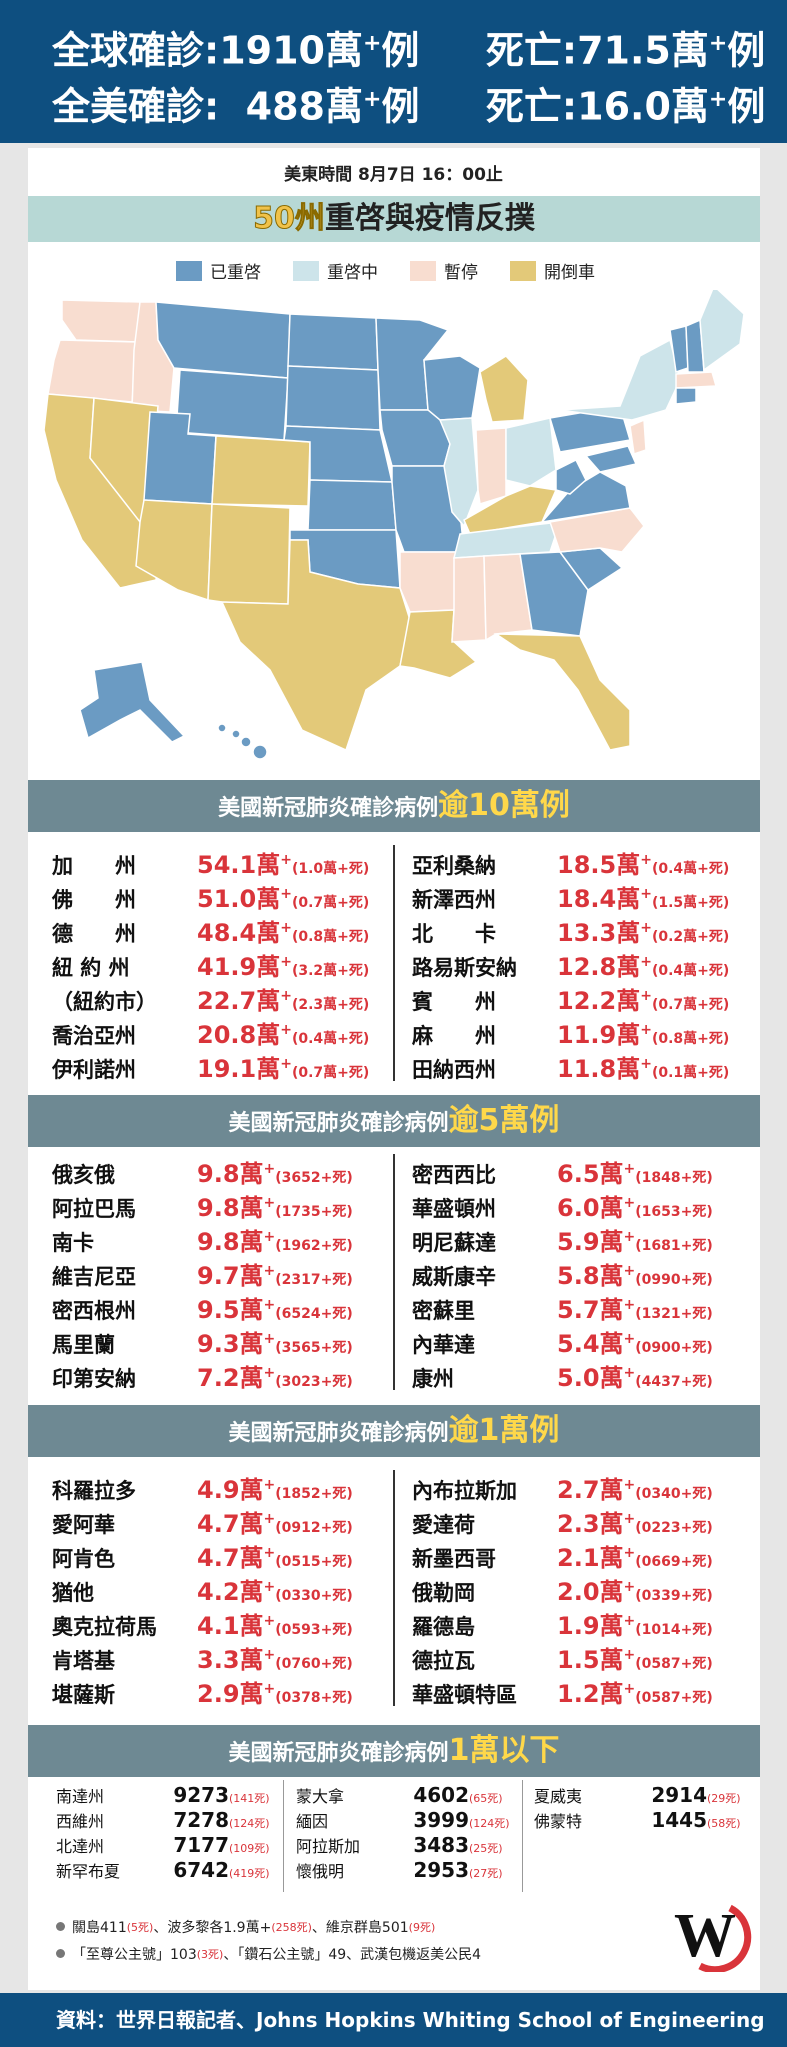  What do you see at coordinates (211, 967) in the screenshot?
I see `state-row: 紐 約 州 41.9萬+ (3.2萬+死)` at bounding box center [211, 967].